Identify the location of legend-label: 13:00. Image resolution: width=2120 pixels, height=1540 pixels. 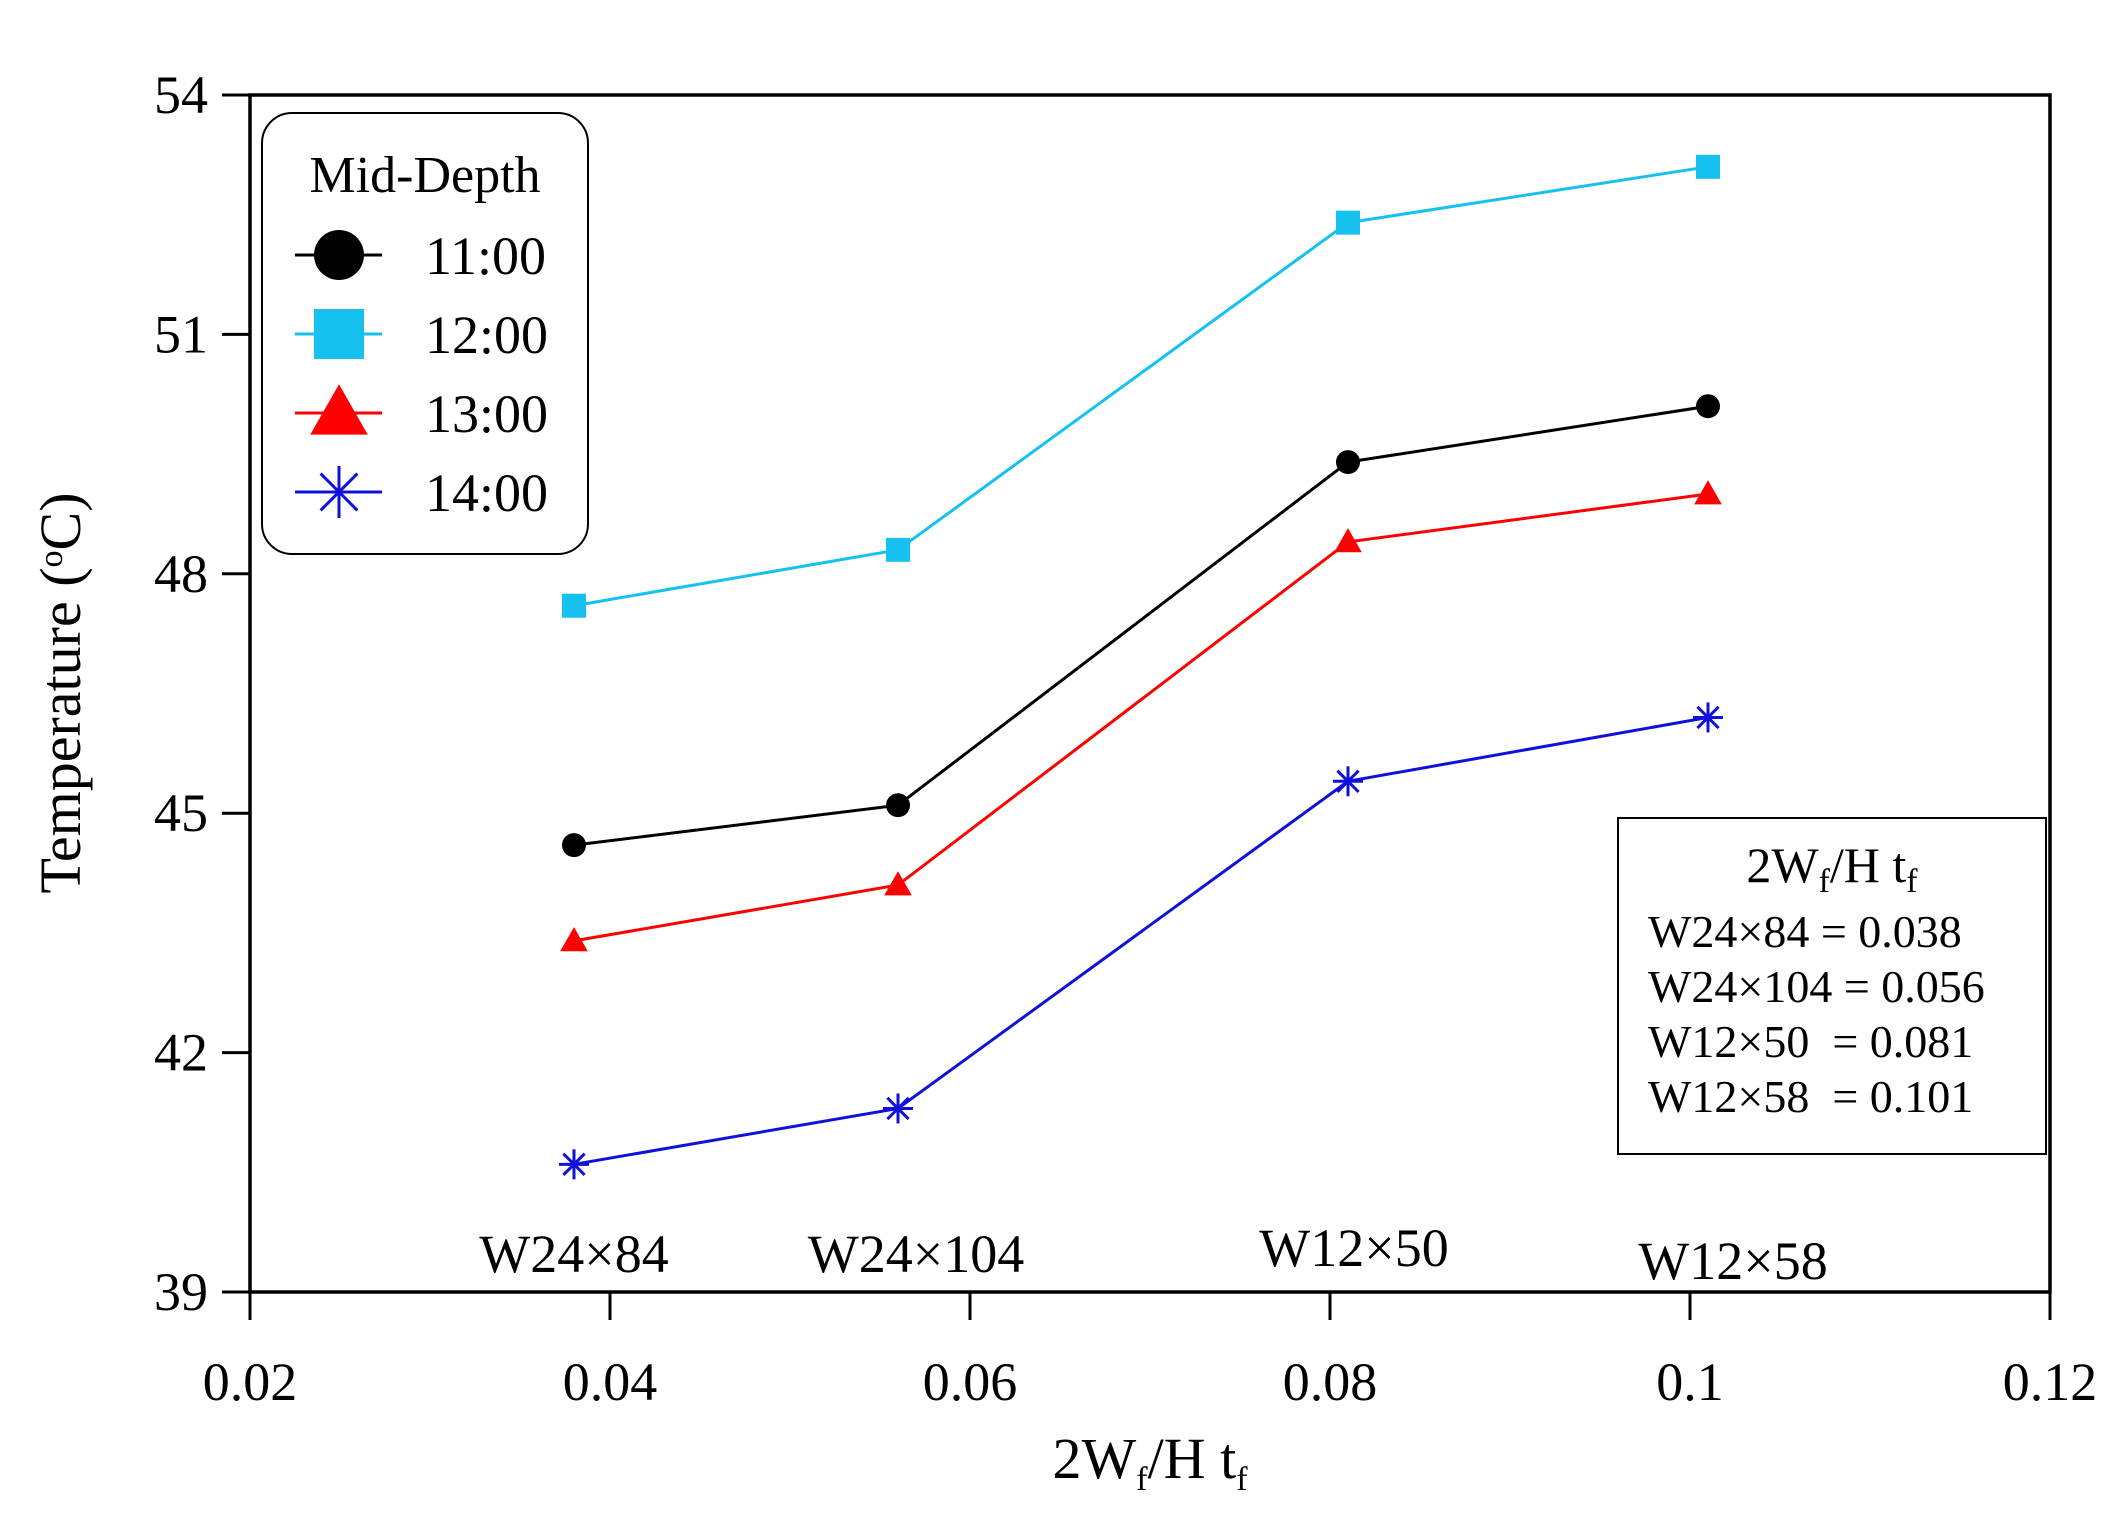
(486, 414).